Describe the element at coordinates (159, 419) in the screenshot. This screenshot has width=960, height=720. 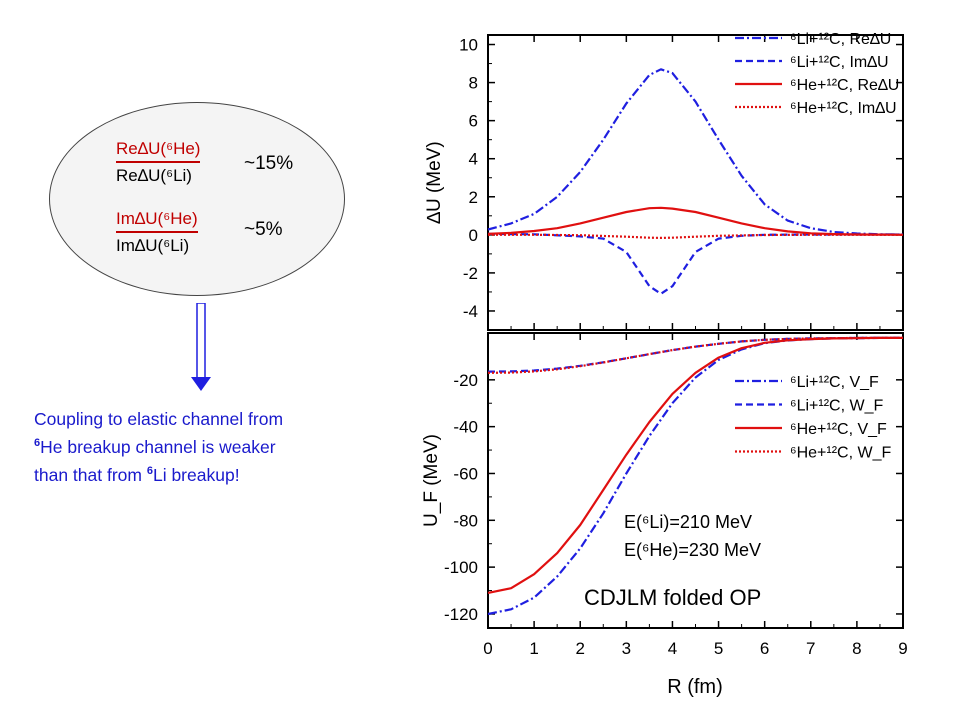
I see `note-line-1: Coupling to elastic channel from` at that location.